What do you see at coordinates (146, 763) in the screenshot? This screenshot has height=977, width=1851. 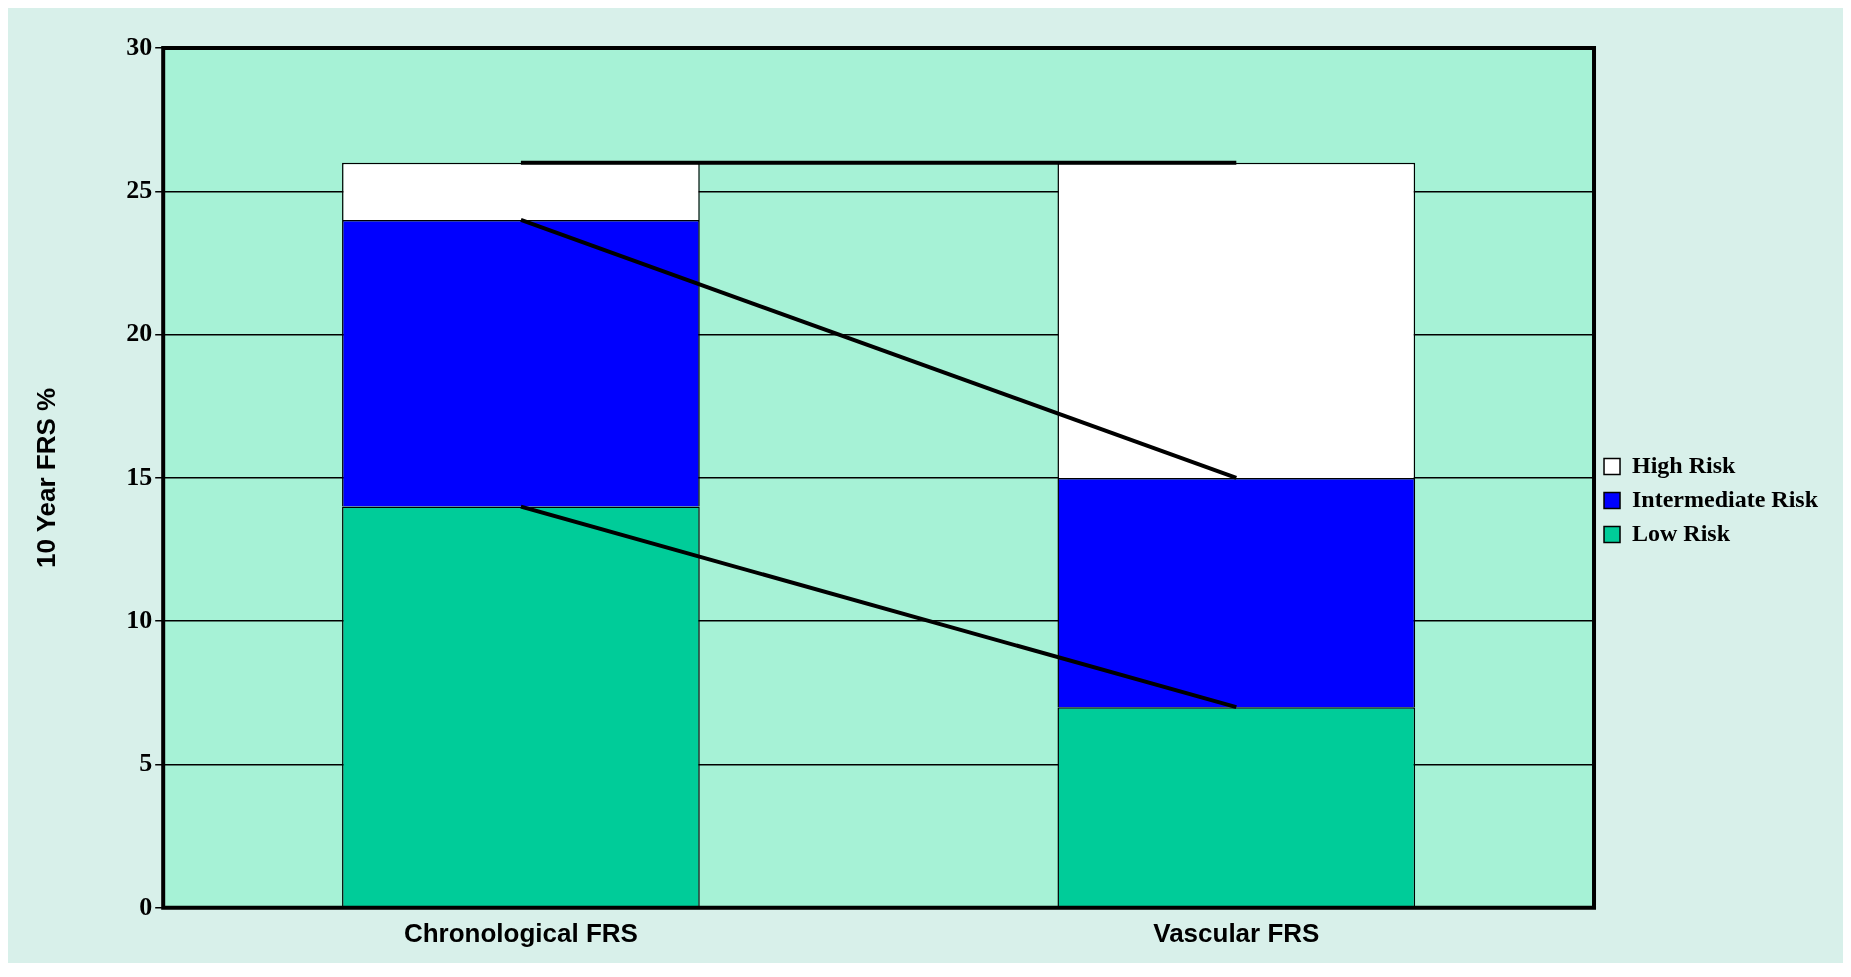 I see `y-tick-label: 5` at bounding box center [146, 763].